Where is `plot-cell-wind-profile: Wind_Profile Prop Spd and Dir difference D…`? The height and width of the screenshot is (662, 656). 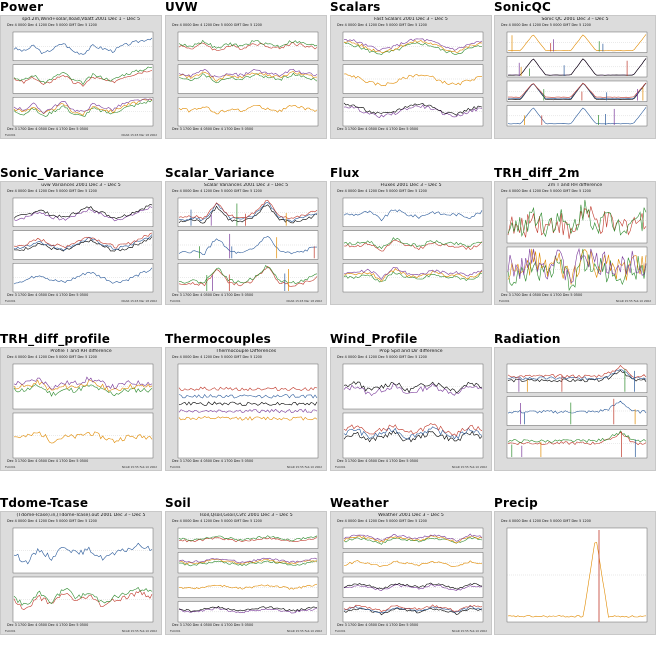
plot-cell-wind-profile: Wind_Profile Prop Spd and Dir difference D… is located at coordinates (411, 401).